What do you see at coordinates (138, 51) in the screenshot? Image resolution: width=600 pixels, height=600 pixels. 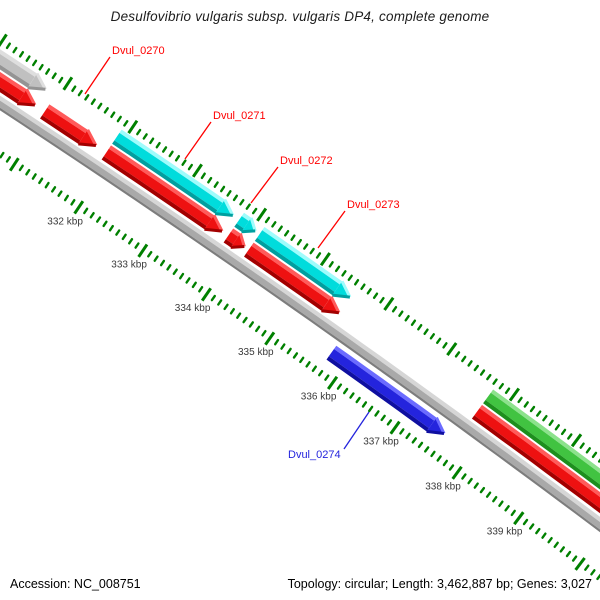 I see `gene-label-Dvul_0270: Dvul_0270` at bounding box center [138, 51].